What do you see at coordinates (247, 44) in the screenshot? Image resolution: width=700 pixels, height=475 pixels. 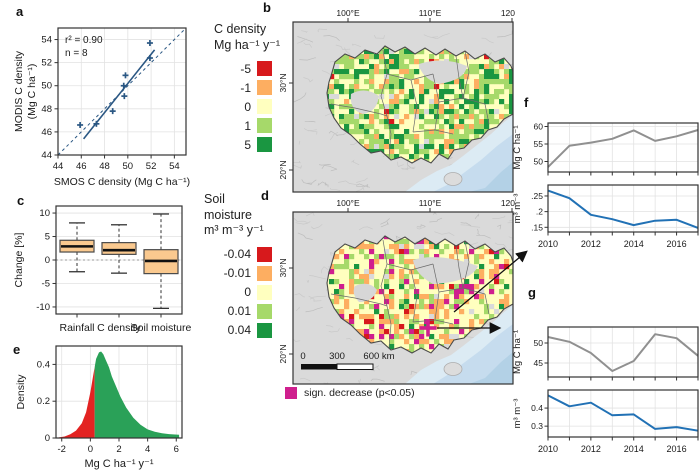 I see `legend-title-line: Mg ha⁻¹ y⁻¹` at bounding box center [247, 44].